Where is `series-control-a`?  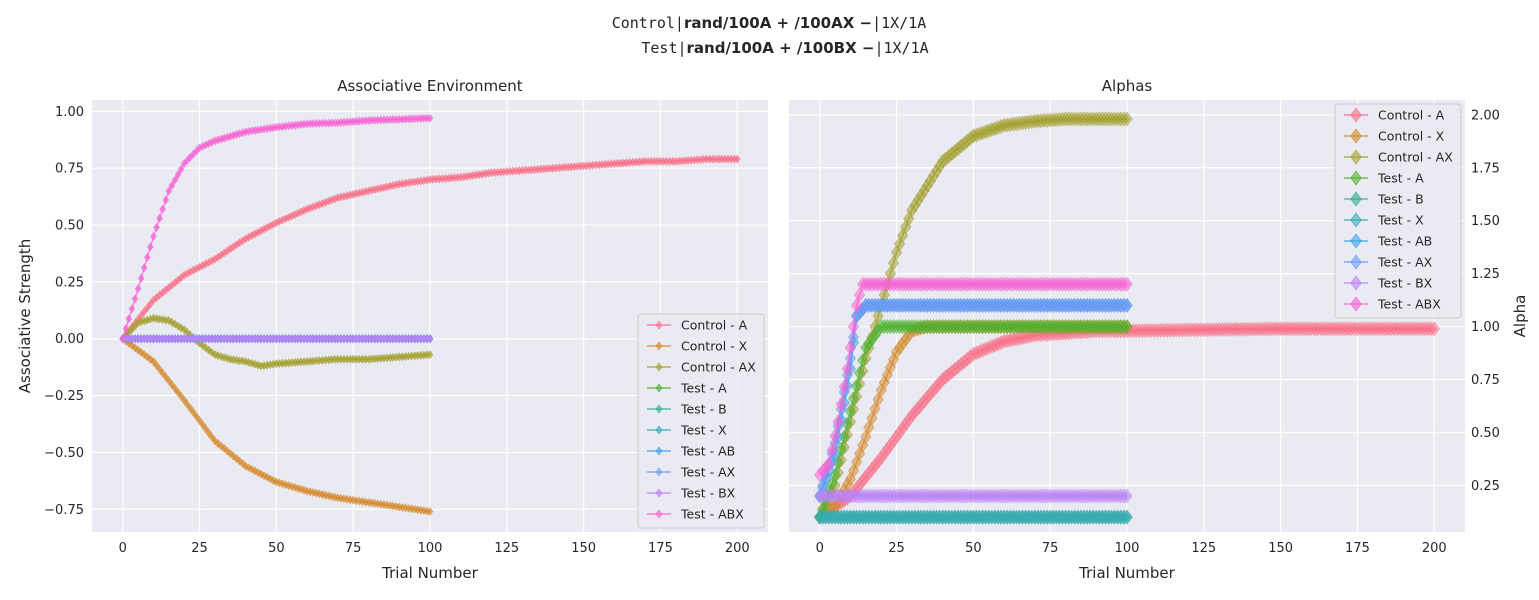 series-control-a is located at coordinates (430, 249).